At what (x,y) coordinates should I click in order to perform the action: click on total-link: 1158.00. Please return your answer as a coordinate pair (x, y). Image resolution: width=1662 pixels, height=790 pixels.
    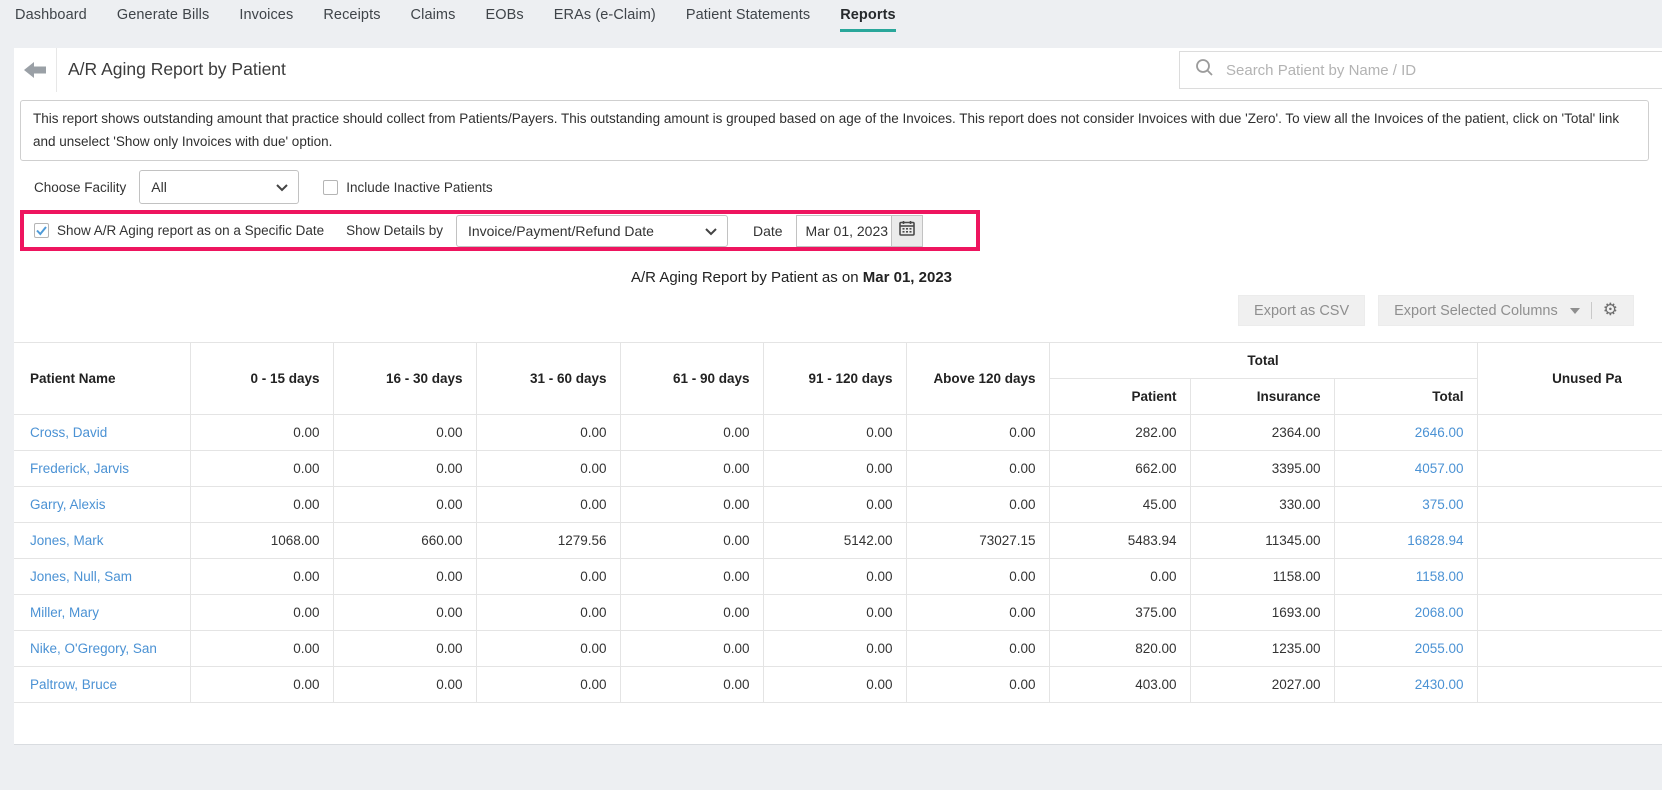
    Looking at the image, I should click on (1439, 576).